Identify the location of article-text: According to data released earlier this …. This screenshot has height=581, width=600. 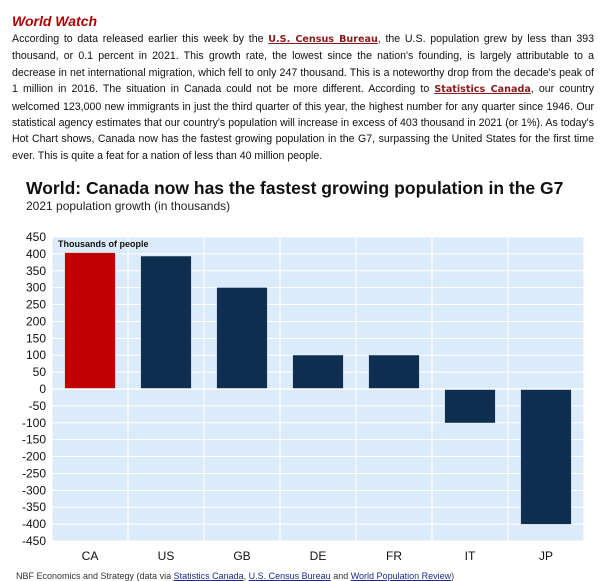
(140, 39).